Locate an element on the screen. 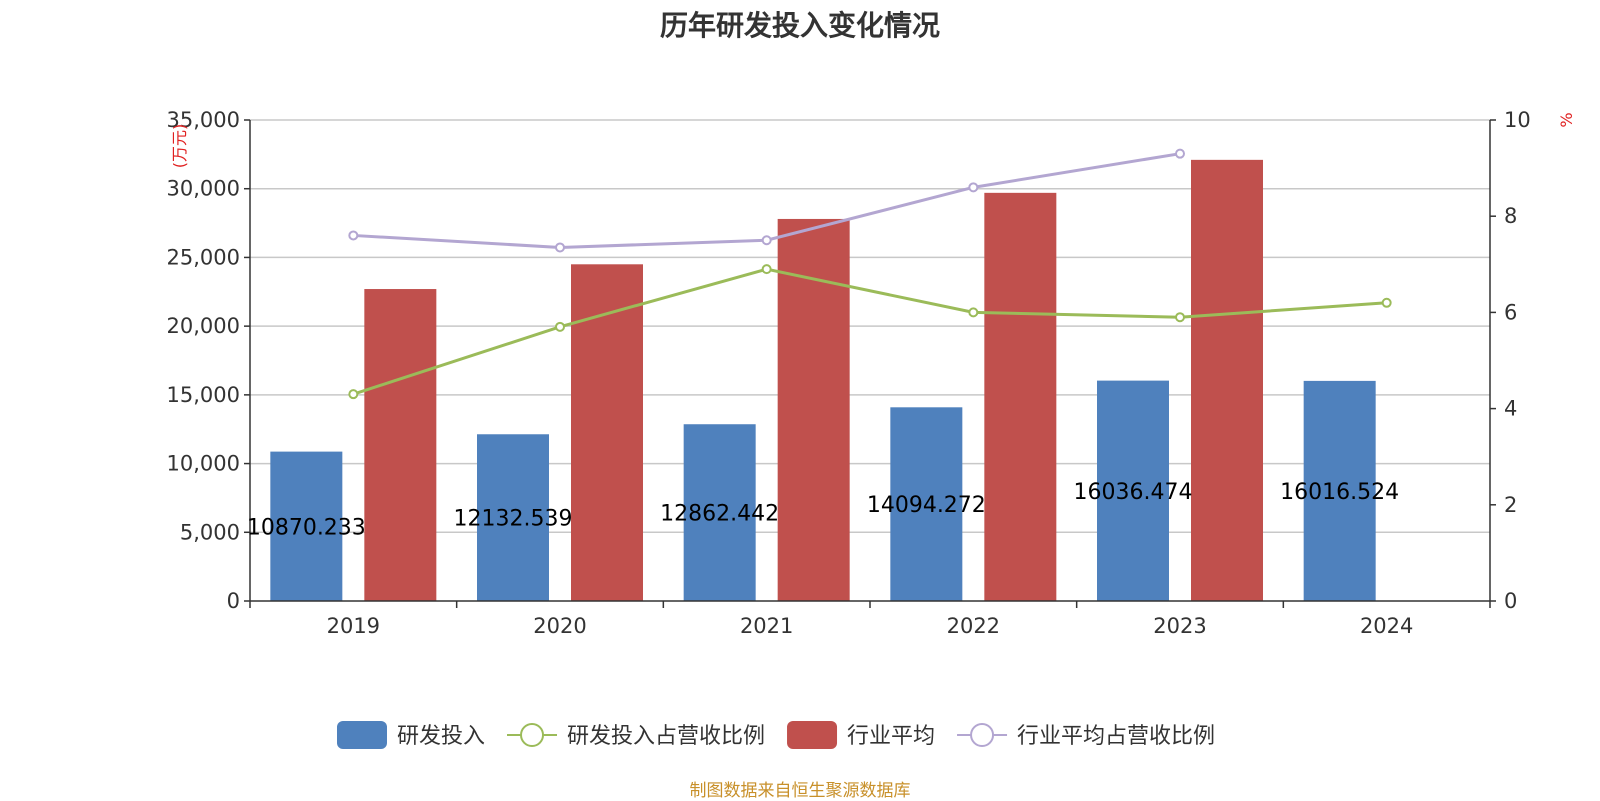 Image resolution: width=1600 pixels, height=801 pixels. bar-研发投入-2019 is located at coordinates (306, 526).